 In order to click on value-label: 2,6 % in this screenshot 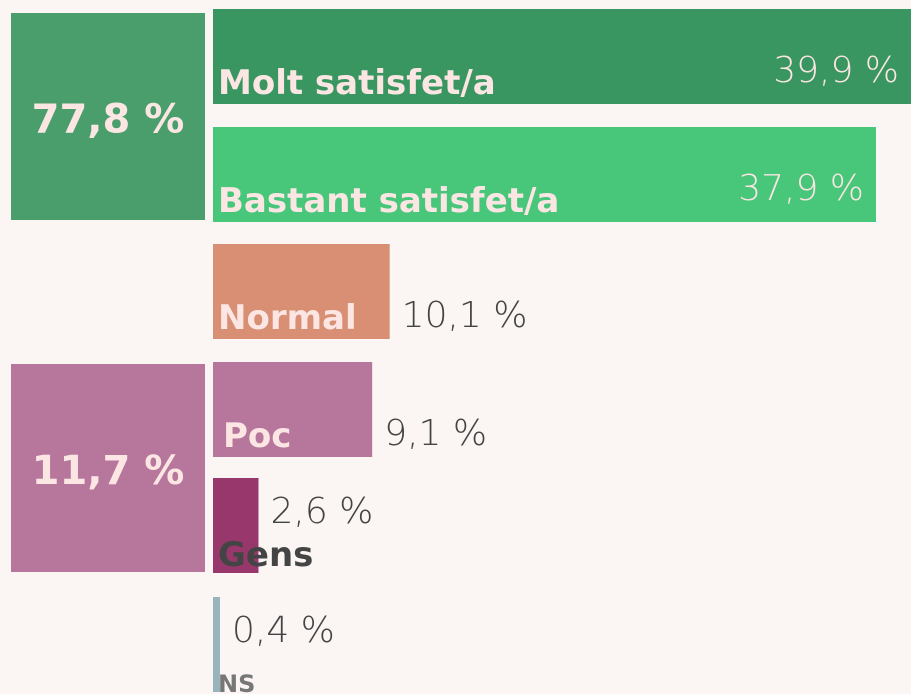, I will do `click(321, 511)`.